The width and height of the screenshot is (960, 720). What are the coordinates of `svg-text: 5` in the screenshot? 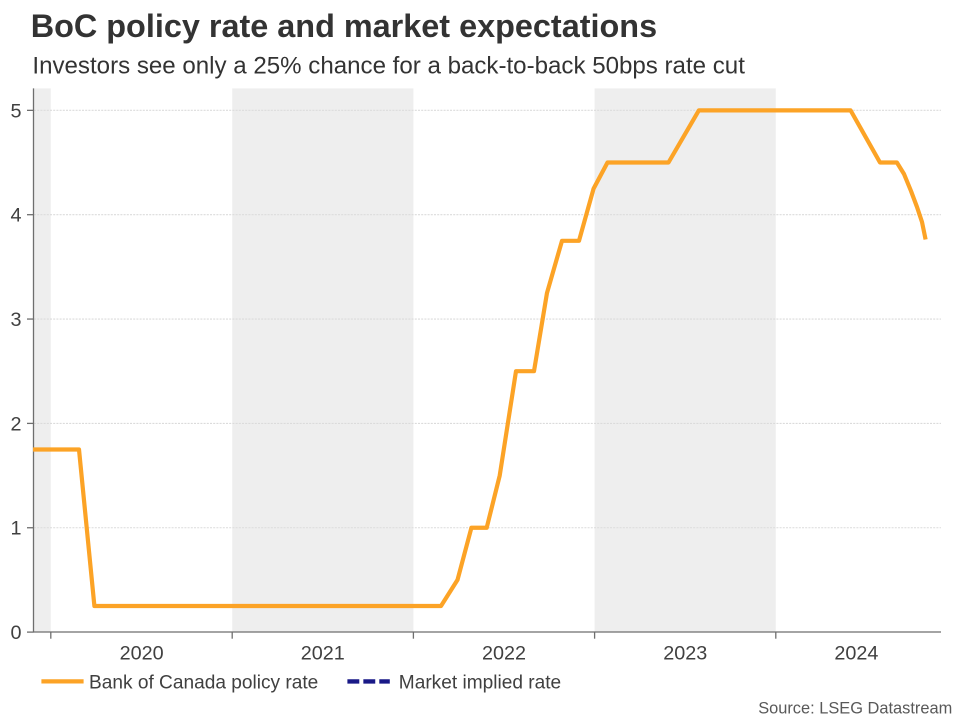 It's located at (15, 111).